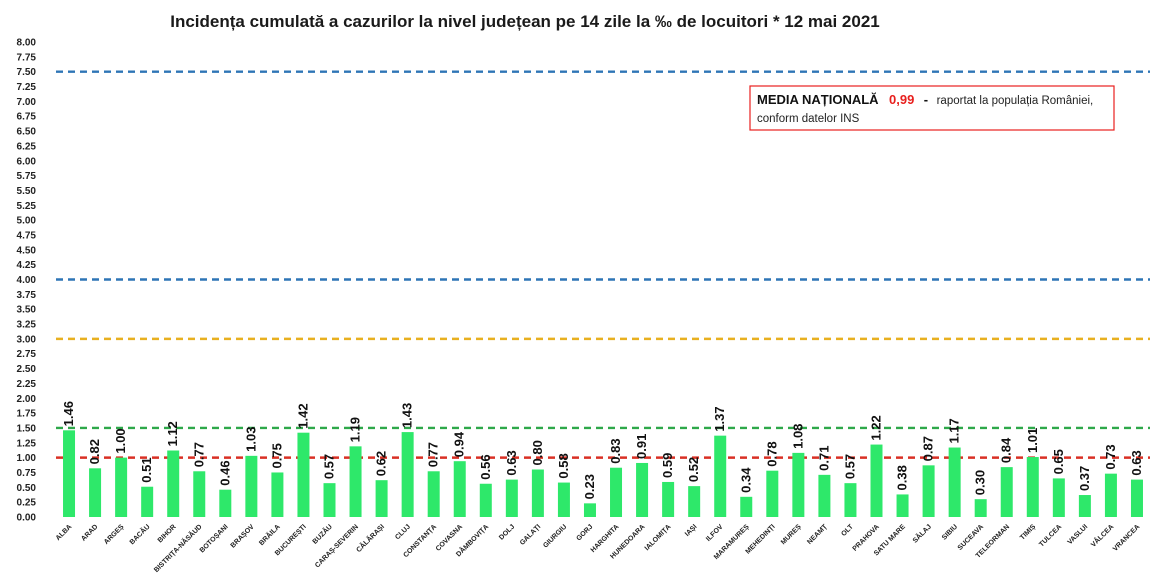 This screenshot has width=1156, height=587. What do you see at coordinates (370, 538) in the screenshot?
I see `x-tick-label: CĂLĂRAȘI` at bounding box center [370, 538].